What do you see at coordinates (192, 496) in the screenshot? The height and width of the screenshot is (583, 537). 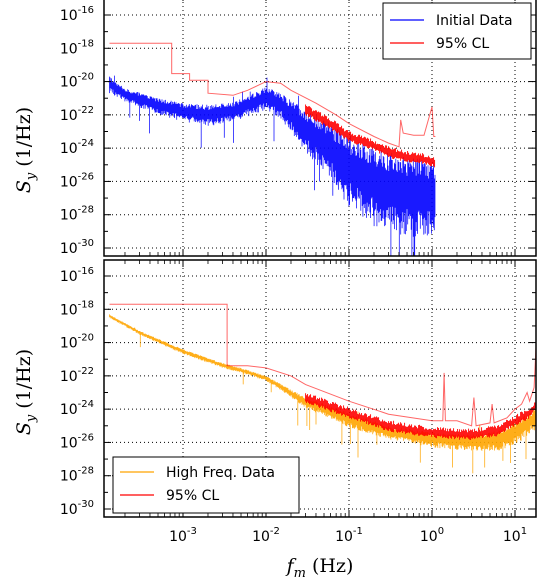 I see `bottom-legend-label-95cl: 95% CL` at bounding box center [192, 496].